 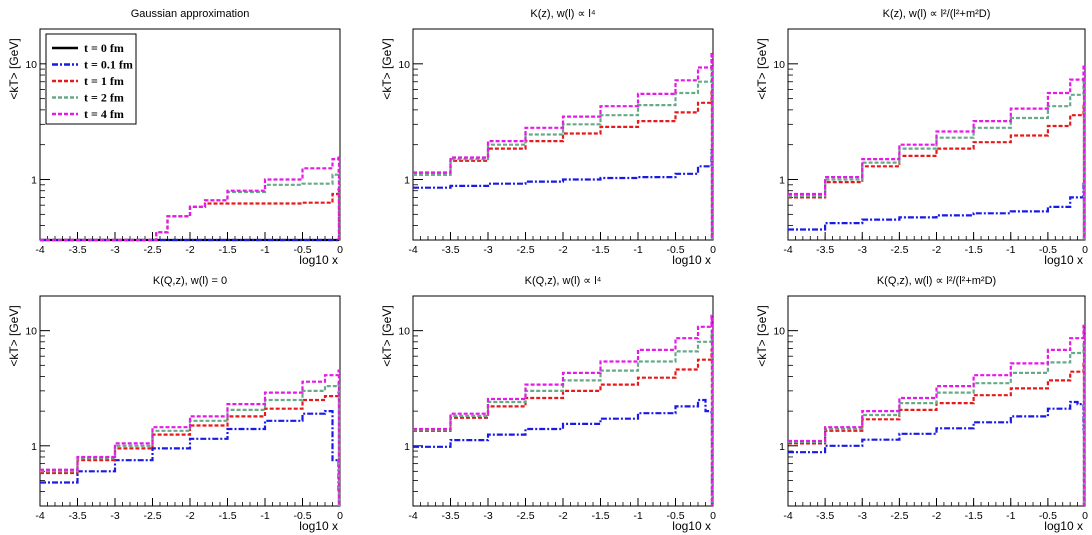 I want to click on legend-label: t = 0 fm, so click(x=104, y=48).